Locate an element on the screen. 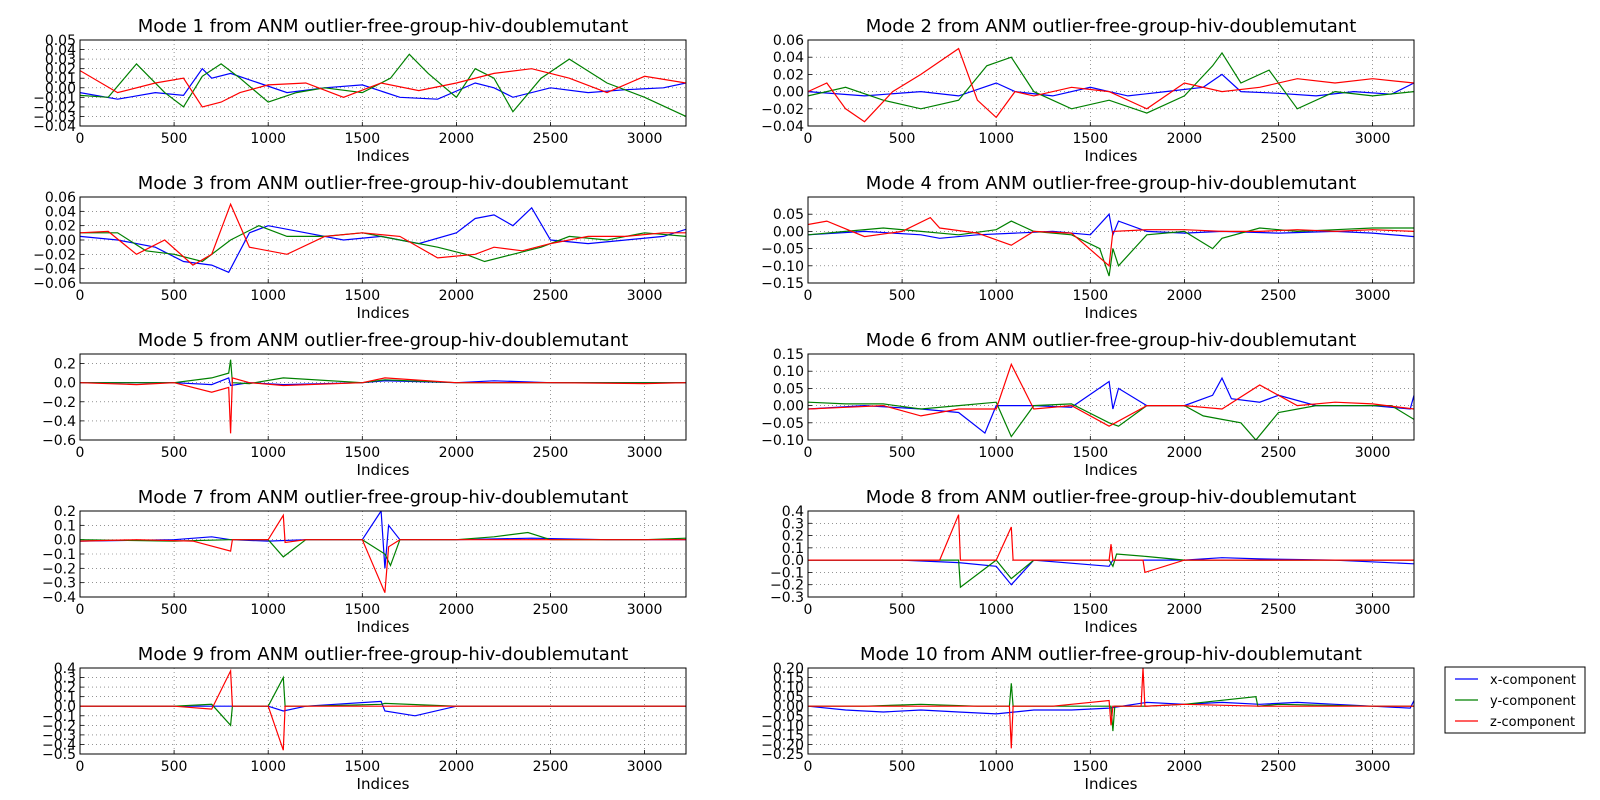 The image size is (1600, 800). axes-frame is located at coordinates (383, 711).